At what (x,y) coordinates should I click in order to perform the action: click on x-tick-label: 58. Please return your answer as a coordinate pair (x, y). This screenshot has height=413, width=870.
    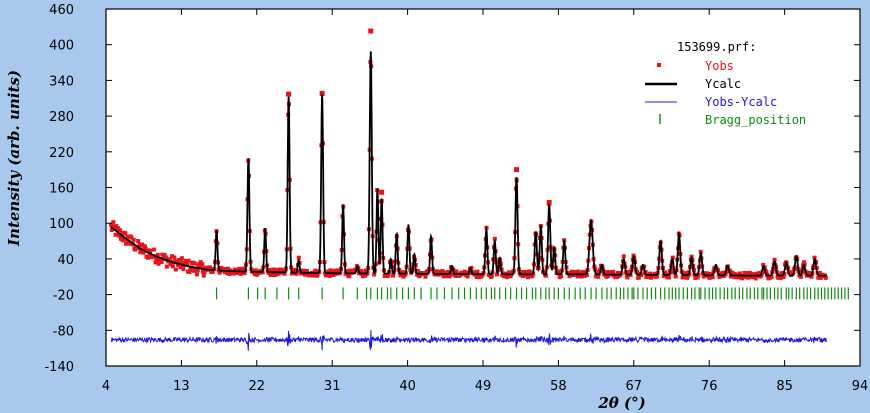
    Looking at the image, I should click on (558, 386).